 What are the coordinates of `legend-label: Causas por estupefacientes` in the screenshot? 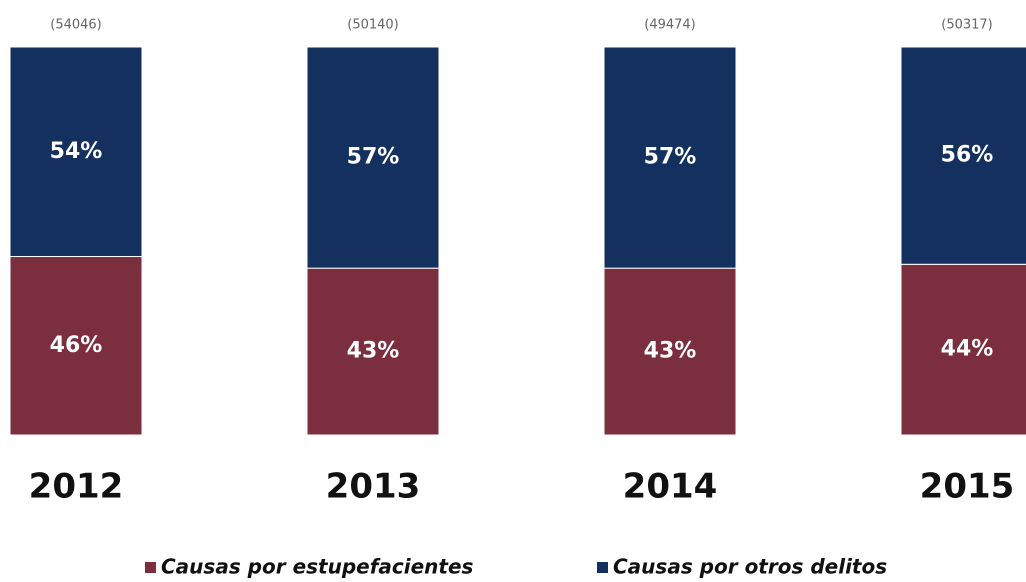 It's located at (317, 567).